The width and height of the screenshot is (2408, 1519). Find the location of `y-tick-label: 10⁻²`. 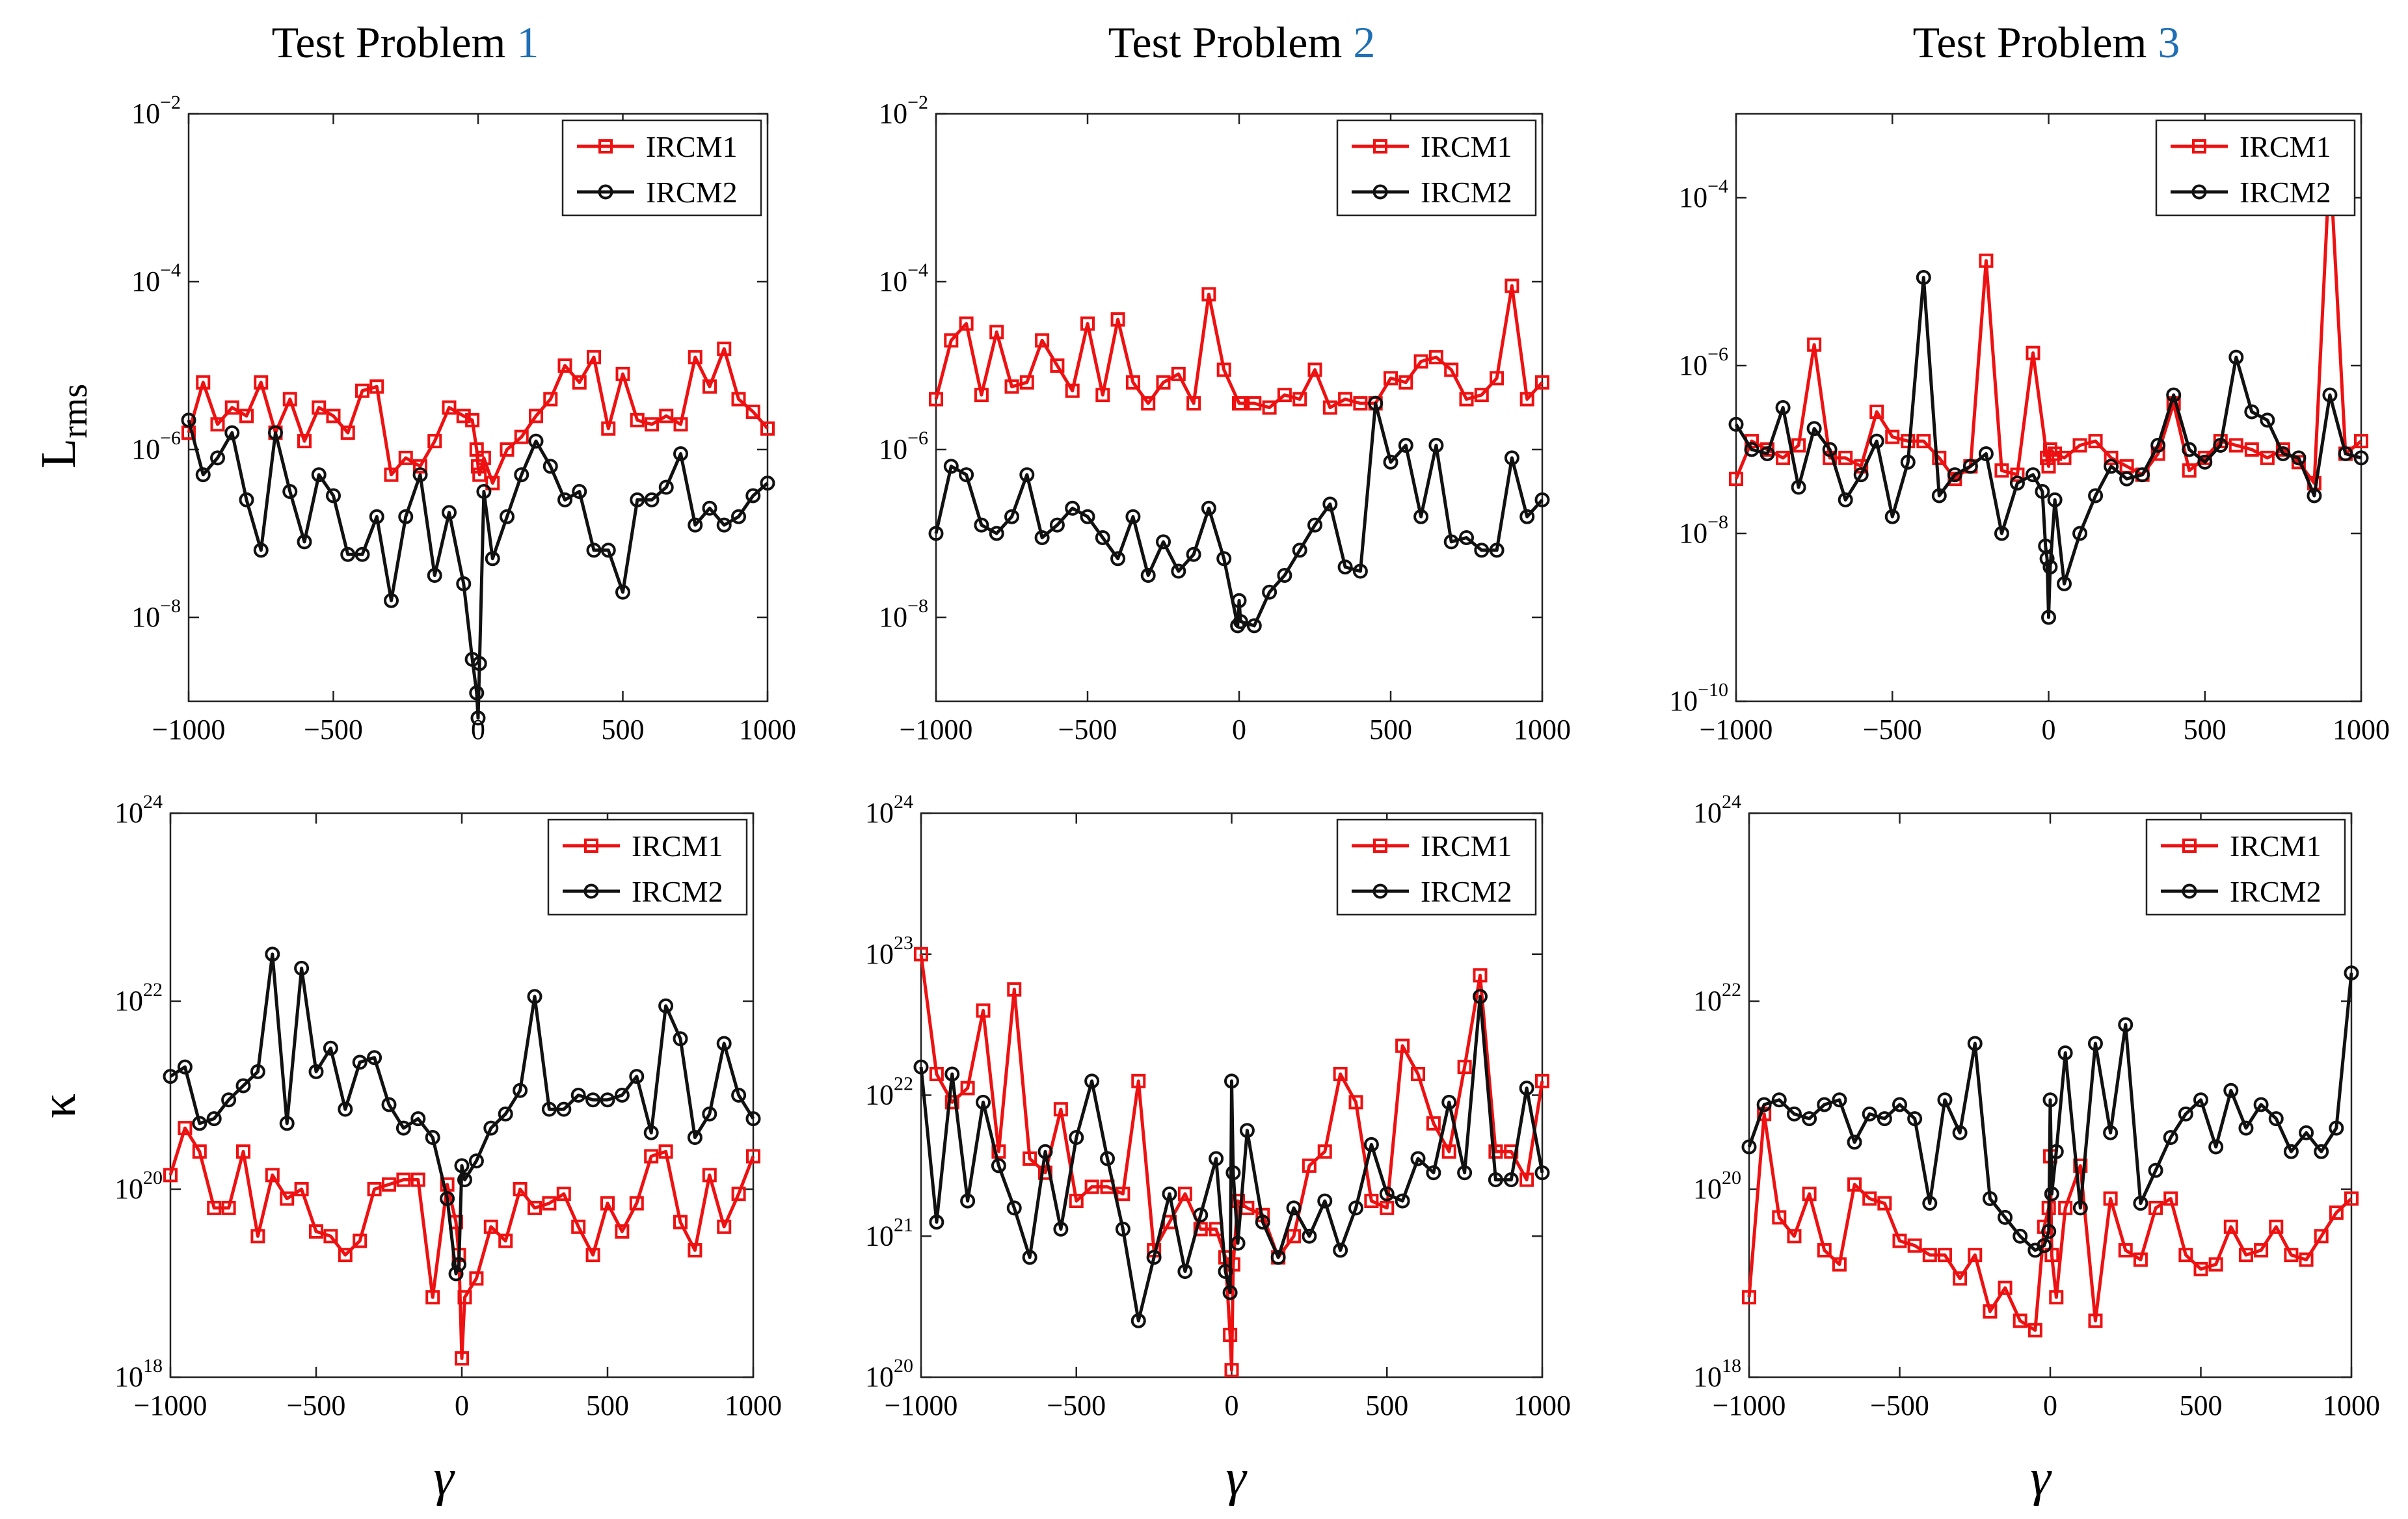

y-tick-label: 10⁻² is located at coordinates (156, 110).